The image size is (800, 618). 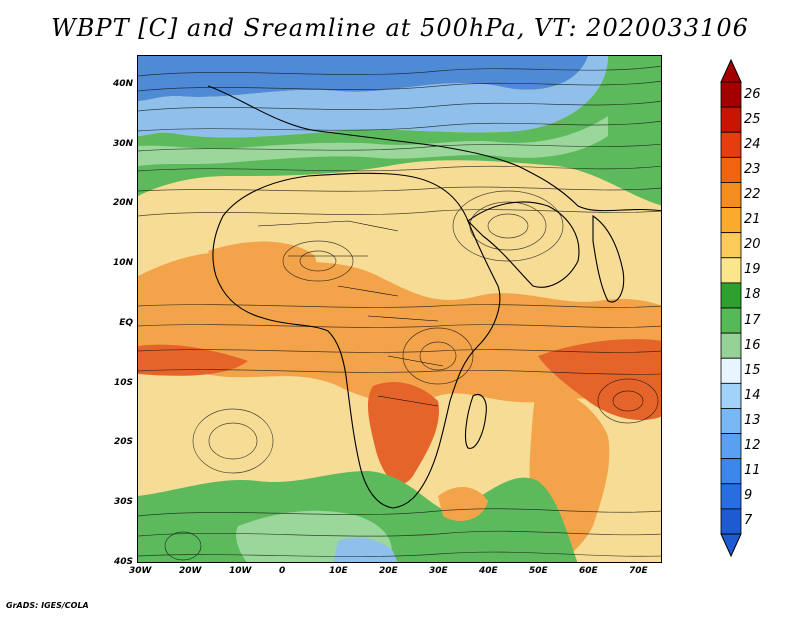 What do you see at coordinates (752, 220) in the screenshot?
I see `colorbar-tick-label: 21` at bounding box center [752, 220].